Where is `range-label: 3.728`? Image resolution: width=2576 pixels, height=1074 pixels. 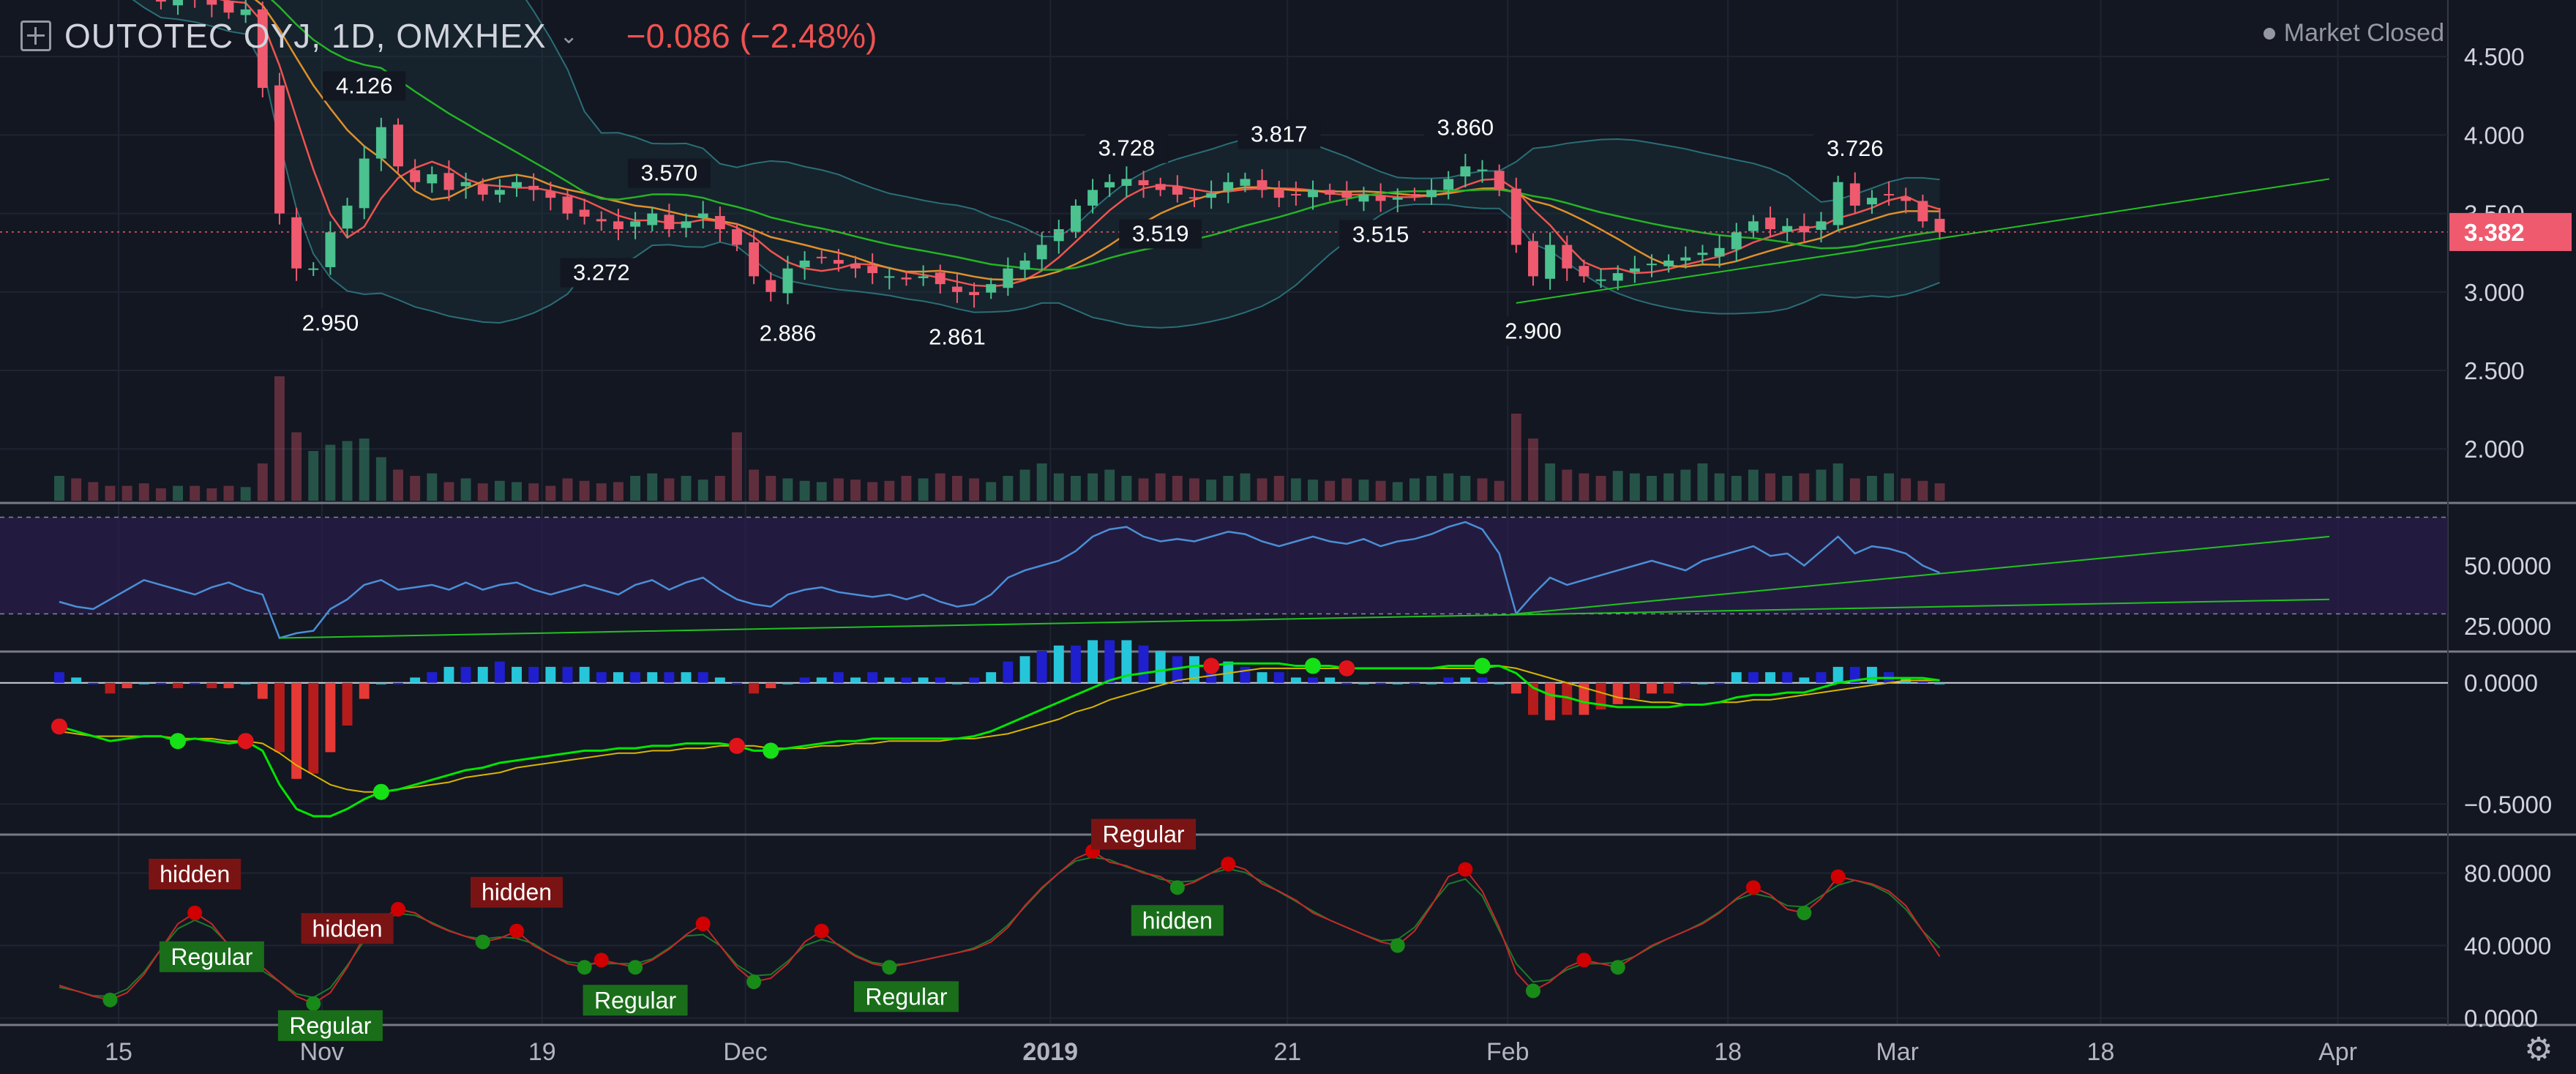
range-label: 3.728 is located at coordinates (1127, 148).